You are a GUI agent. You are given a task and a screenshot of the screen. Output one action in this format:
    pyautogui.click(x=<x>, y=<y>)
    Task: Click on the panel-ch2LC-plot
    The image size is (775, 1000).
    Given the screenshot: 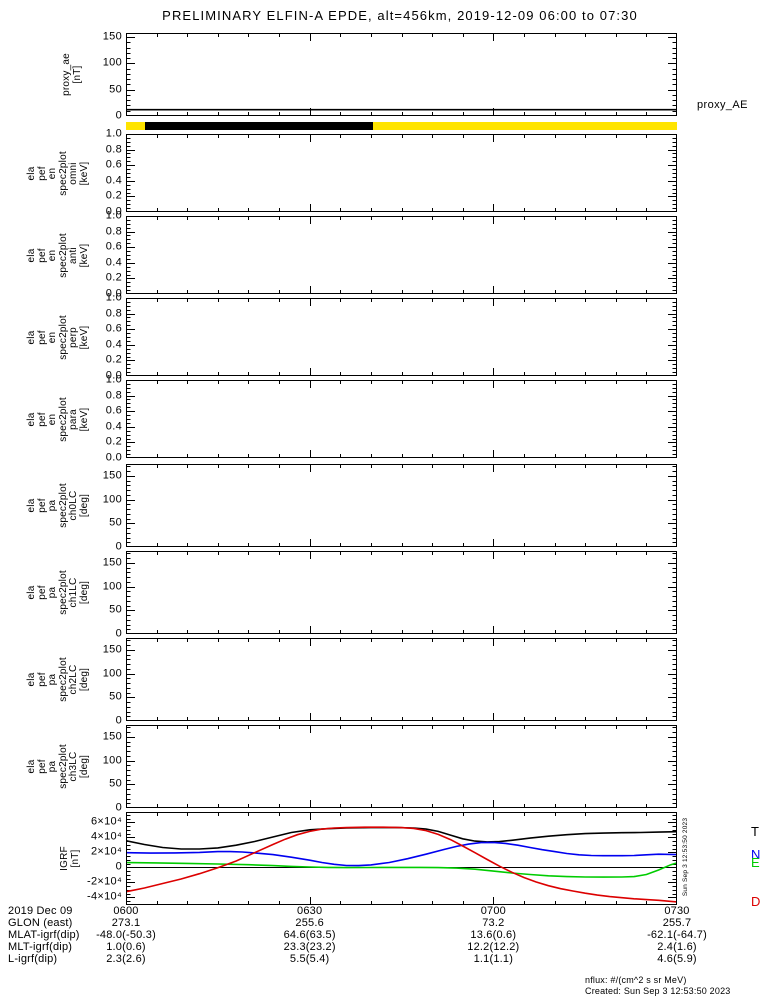 What is the action you would take?
    pyautogui.click(x=401, y=679)
    